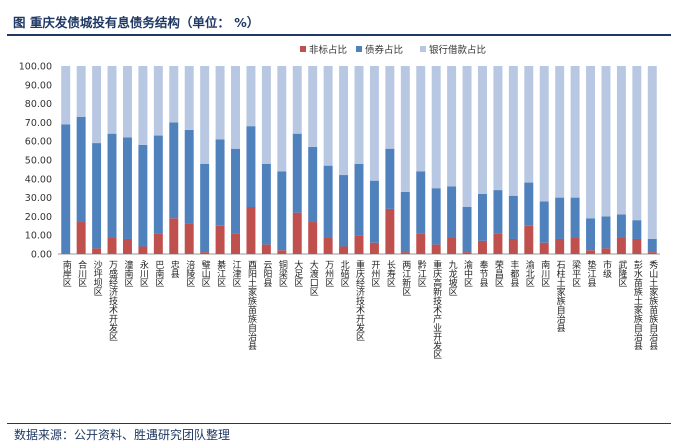 Image resolution: width=680 pixels, height=444 pixels. What do you see at coordinates (452, 278) in the screenshot?
I see `x-tick-label: 九龙坡区` at bounding box center [452, 278].